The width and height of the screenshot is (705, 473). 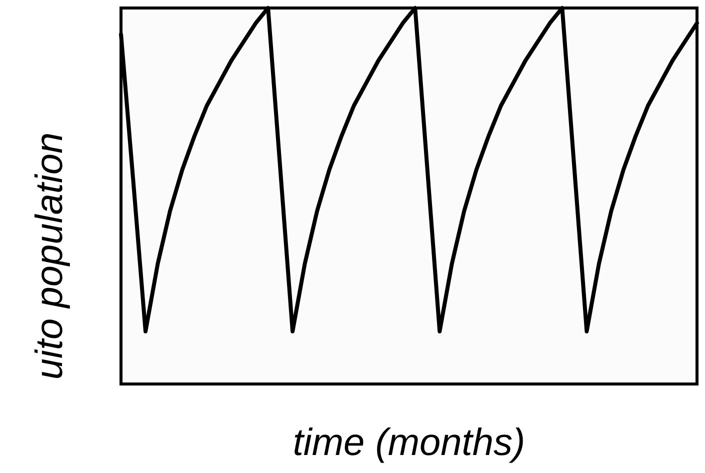 I want to click on x-axis-title: time (months), so click(x=409, y=443).